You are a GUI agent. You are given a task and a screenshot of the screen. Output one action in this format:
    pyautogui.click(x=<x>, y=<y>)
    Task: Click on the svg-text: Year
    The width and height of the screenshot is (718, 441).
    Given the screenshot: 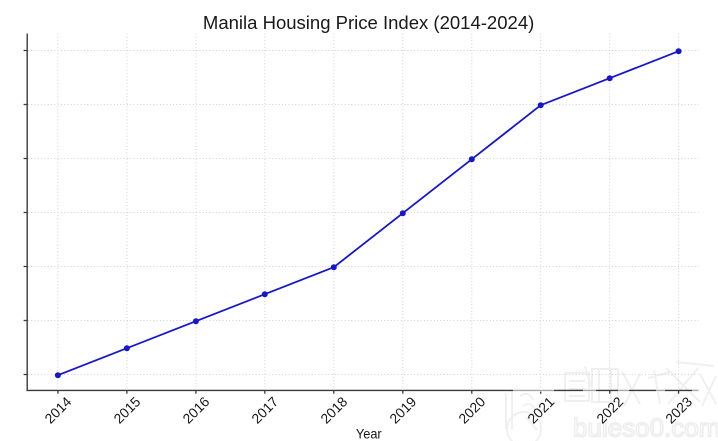 What is the action you would take?
    pyautogui.click(x=369, y=434)
    